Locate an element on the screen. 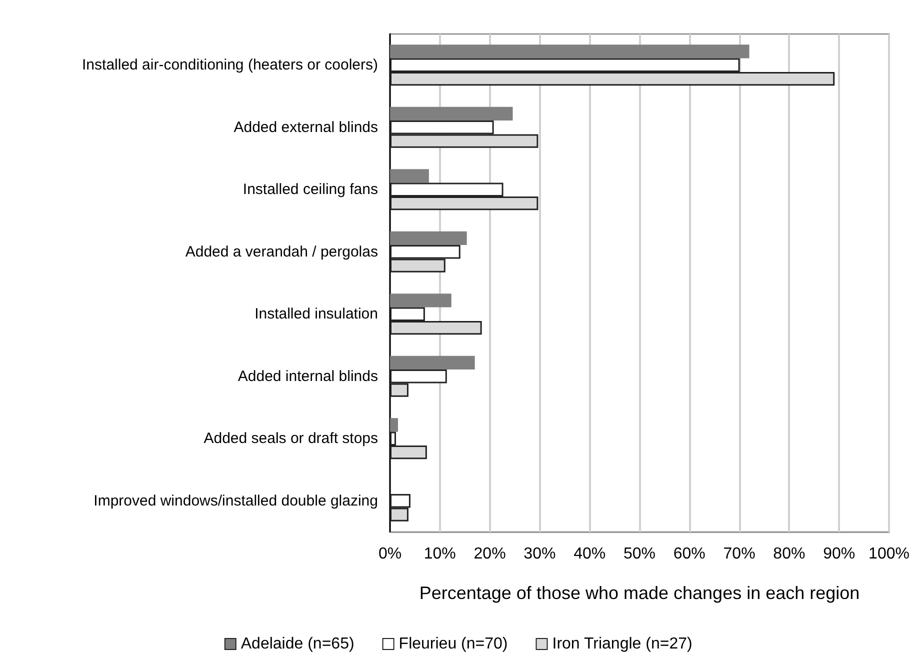  x-tick-label: 0% is located at coordinates (390, 554).